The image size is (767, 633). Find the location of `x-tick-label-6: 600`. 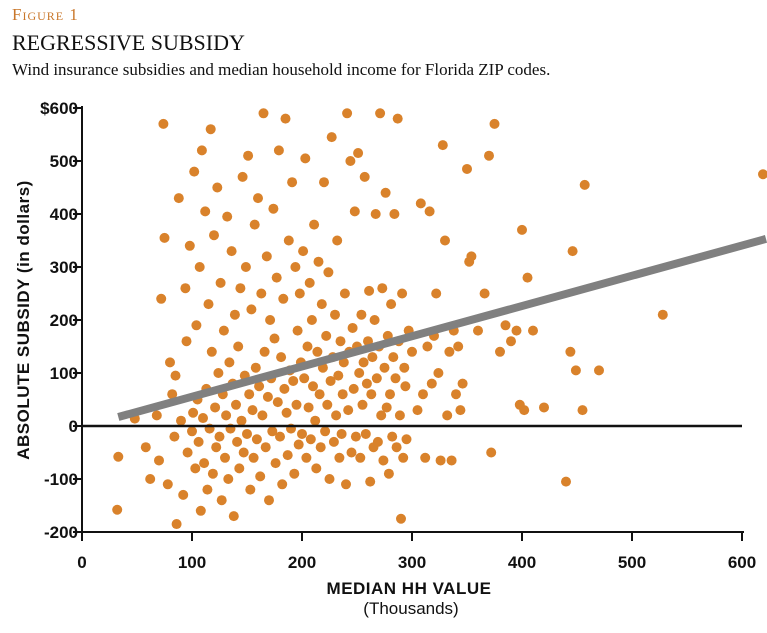

x-tick-label-6: 600 is located at coordinates (742, 562).